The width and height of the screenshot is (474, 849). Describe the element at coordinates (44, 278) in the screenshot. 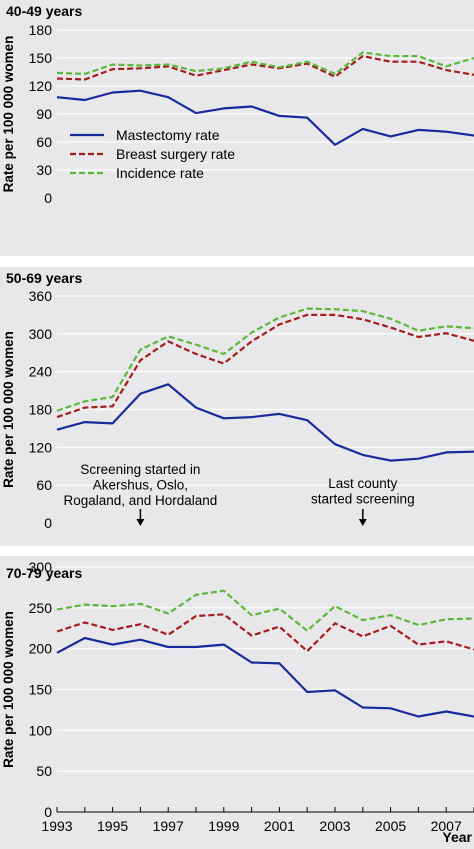

I see `panel-title: 50-69 years` at that location.